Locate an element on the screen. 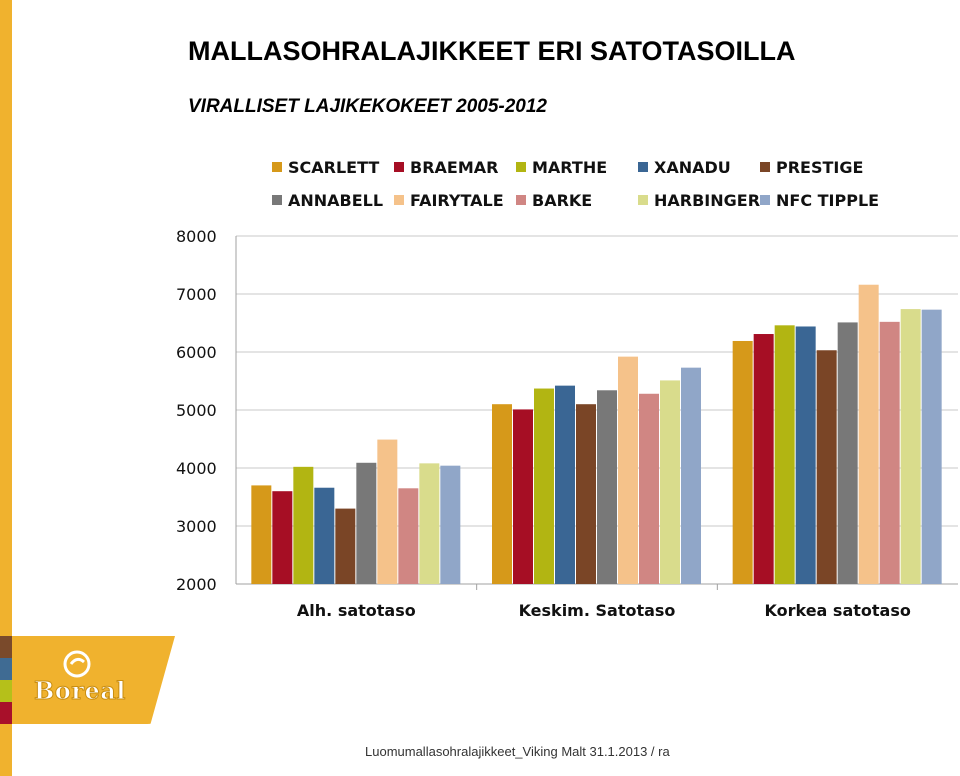 Image resolution: width=960 pixels, height=776 pixels. y-tick-label-8000: 8000 is located at coordinates (196, 236).